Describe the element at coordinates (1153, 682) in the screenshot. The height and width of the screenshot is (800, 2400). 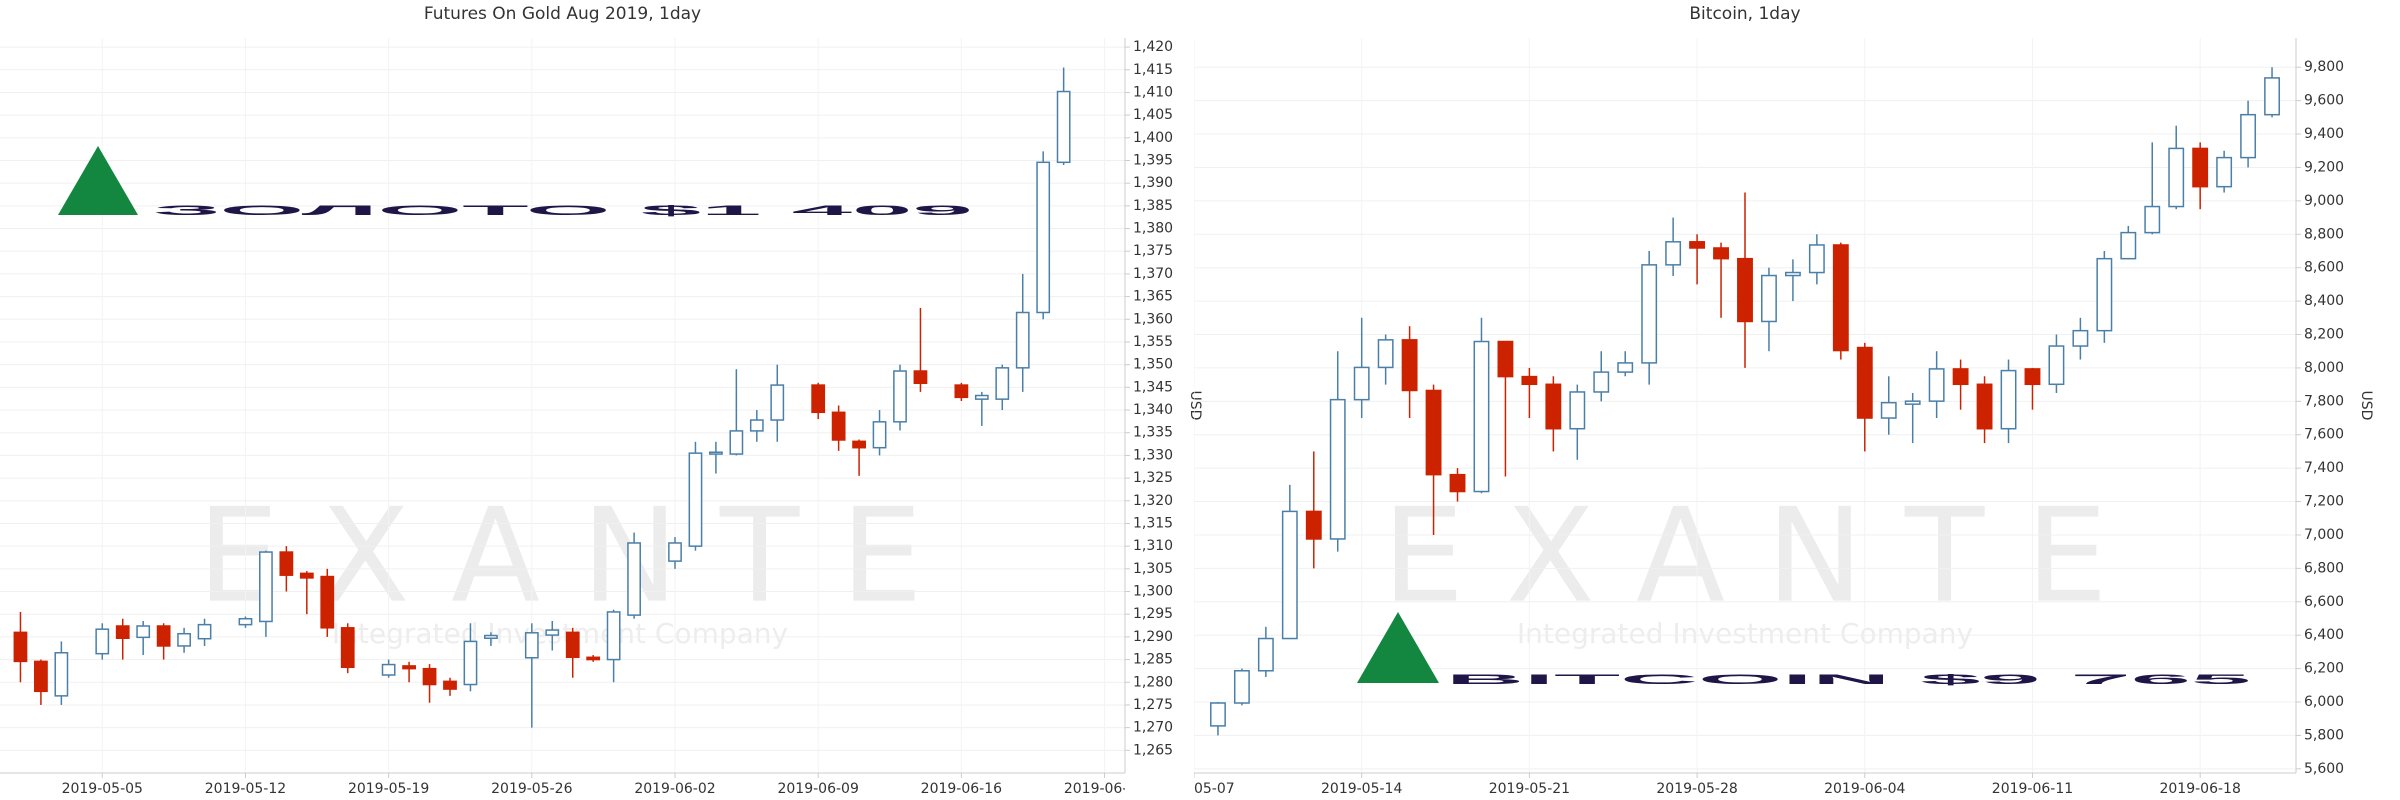
I see `y-tick-label: 1,280` at that location.